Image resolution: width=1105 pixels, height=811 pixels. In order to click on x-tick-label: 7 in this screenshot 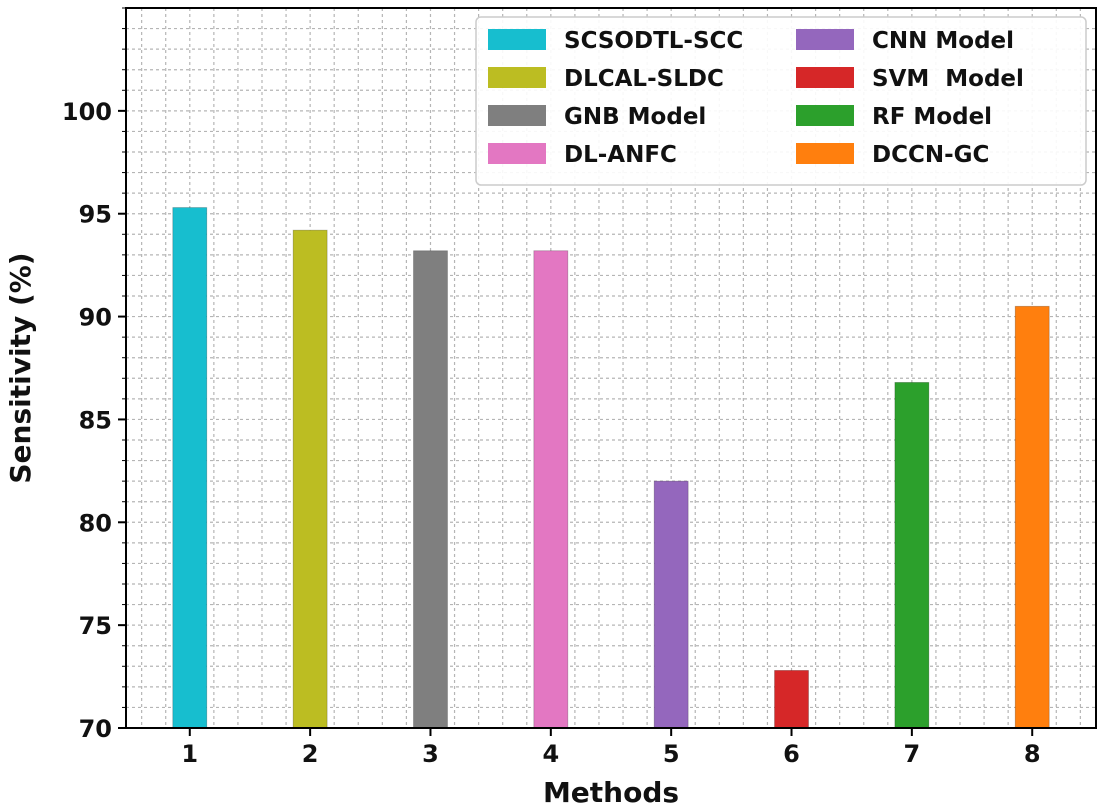, I will do `click(912, 754)`.